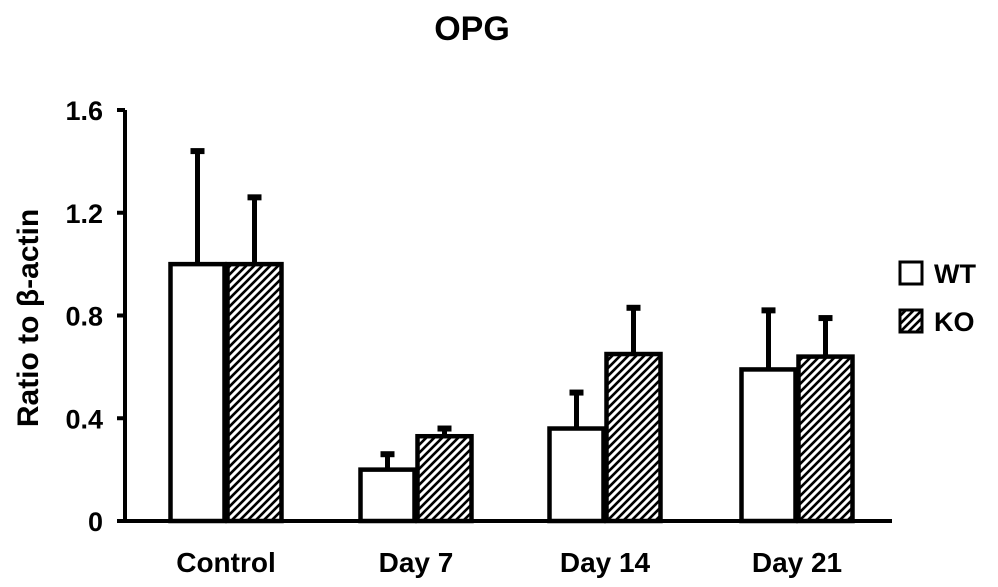 The image size is (998, 587). What do you see at coordinates (84, 111) in the screenshot?
I see `y-tick-label: 1.6` at bounding box center [84, 111].